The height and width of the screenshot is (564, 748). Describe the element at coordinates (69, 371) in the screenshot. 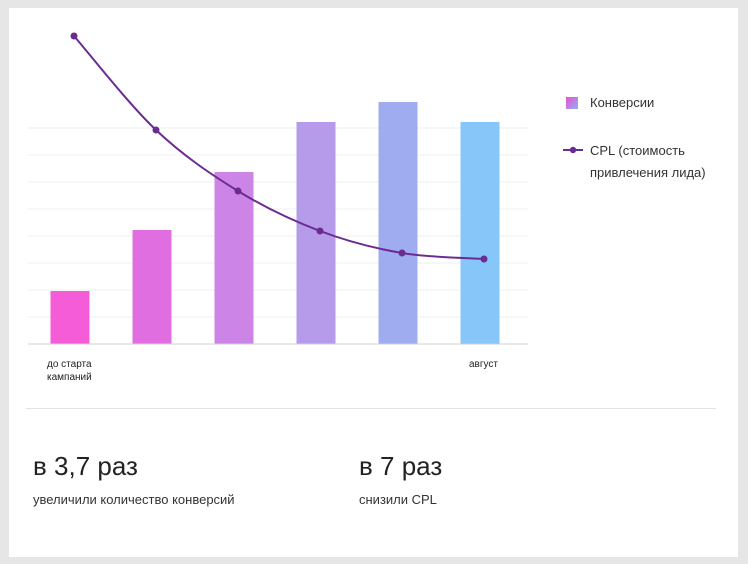

I see `x-tick-label-first: до старта кампаний` at that location.